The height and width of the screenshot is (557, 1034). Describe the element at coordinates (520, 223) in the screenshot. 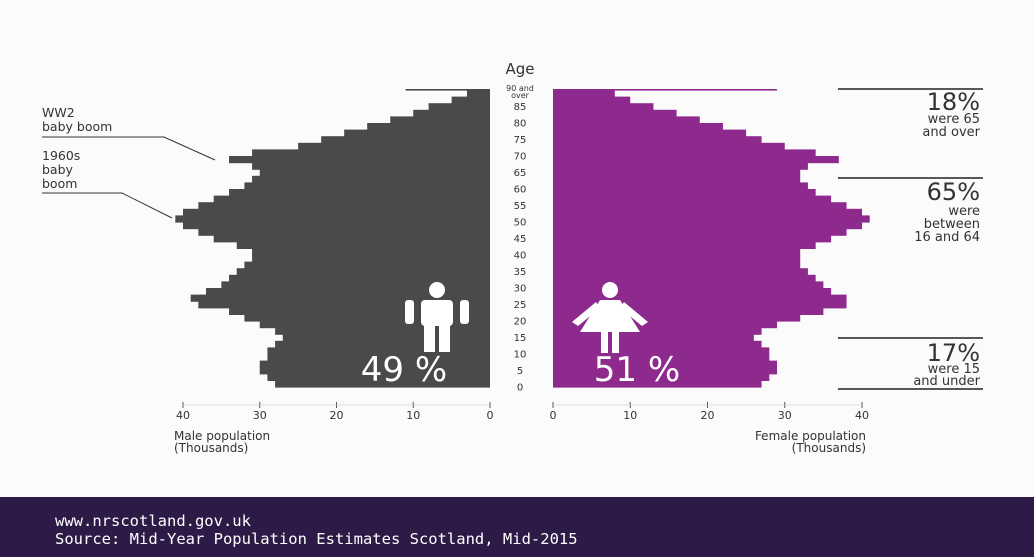

I see `age-tick-label: 50` at that location.